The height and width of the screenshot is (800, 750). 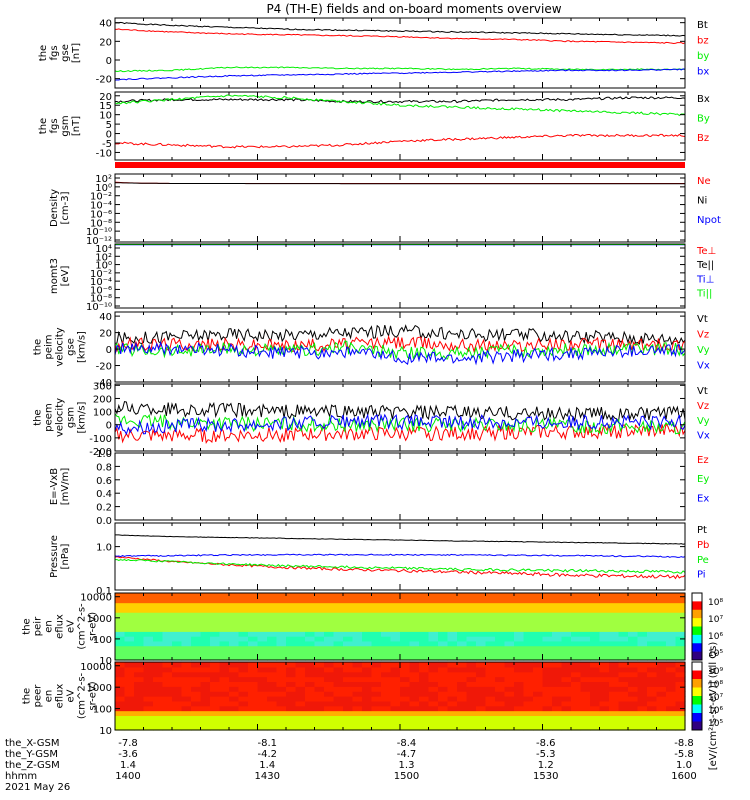 What do you see at coordinates (400, 100) in the screenshot?
I see `series-line-fgs_gsm` at bounding box center [400, 100].